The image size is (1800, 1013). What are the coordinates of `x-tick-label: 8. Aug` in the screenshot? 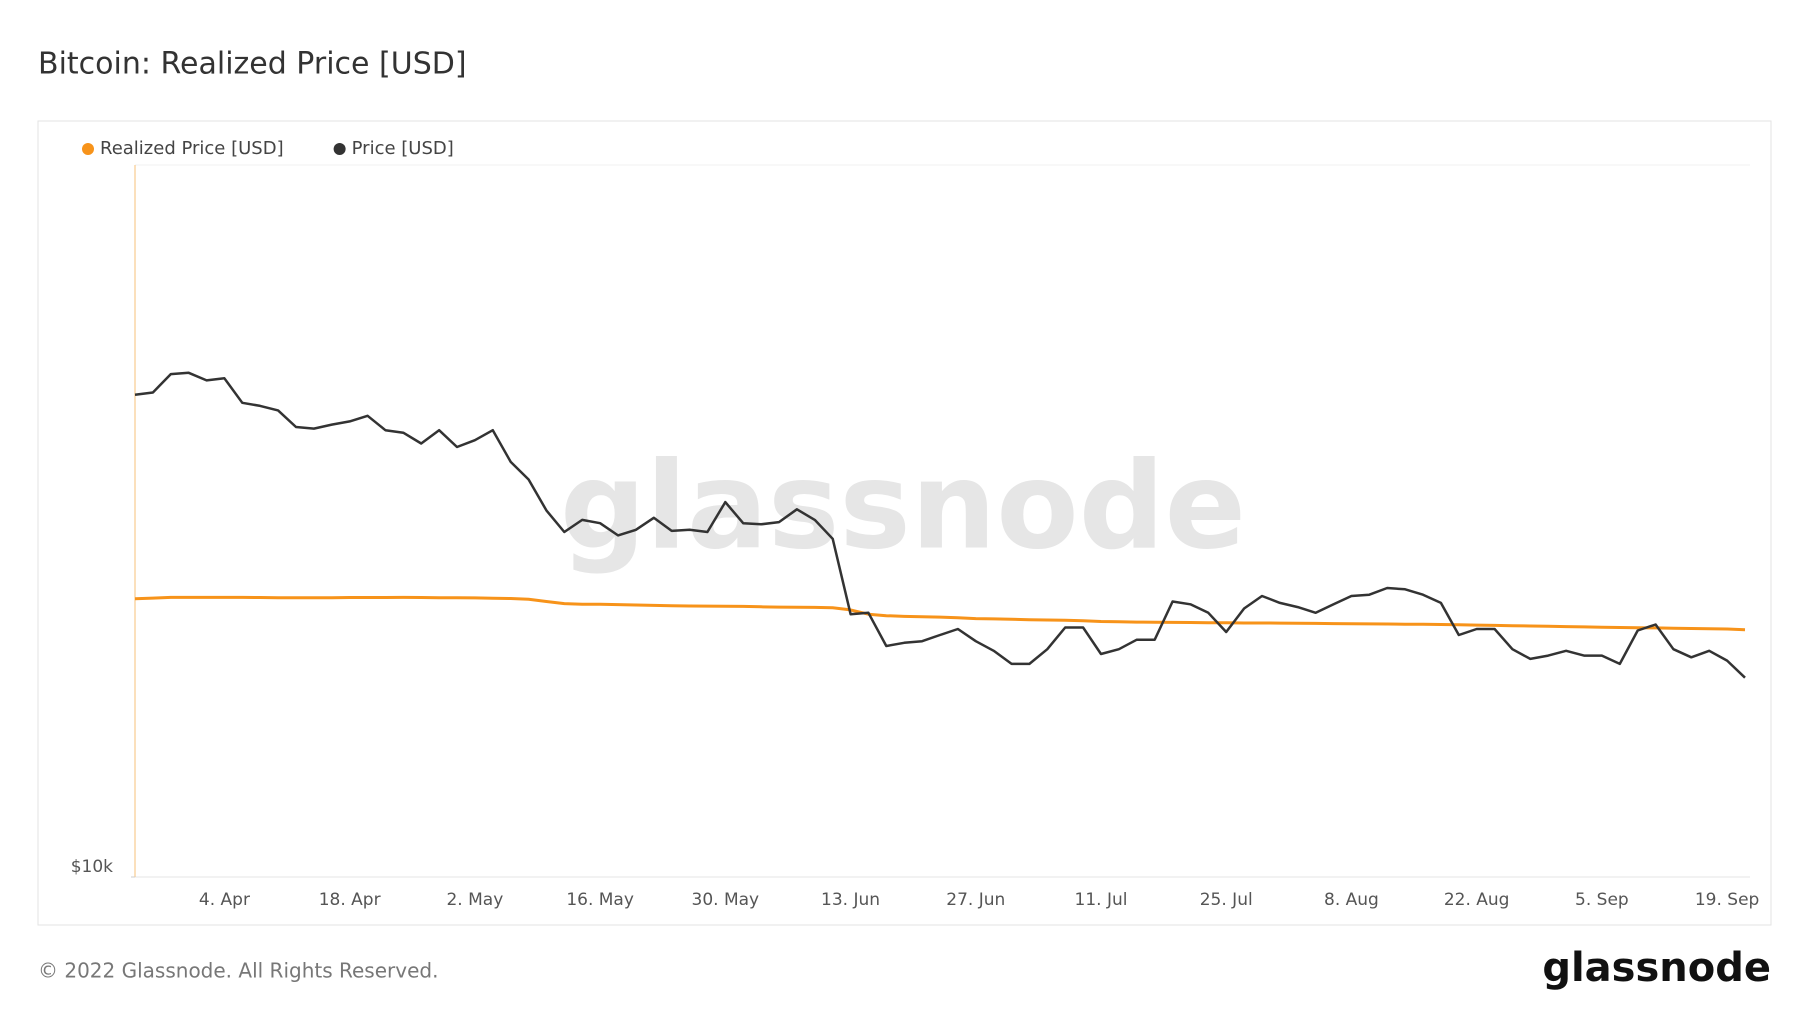 It's located at (1351, 900).